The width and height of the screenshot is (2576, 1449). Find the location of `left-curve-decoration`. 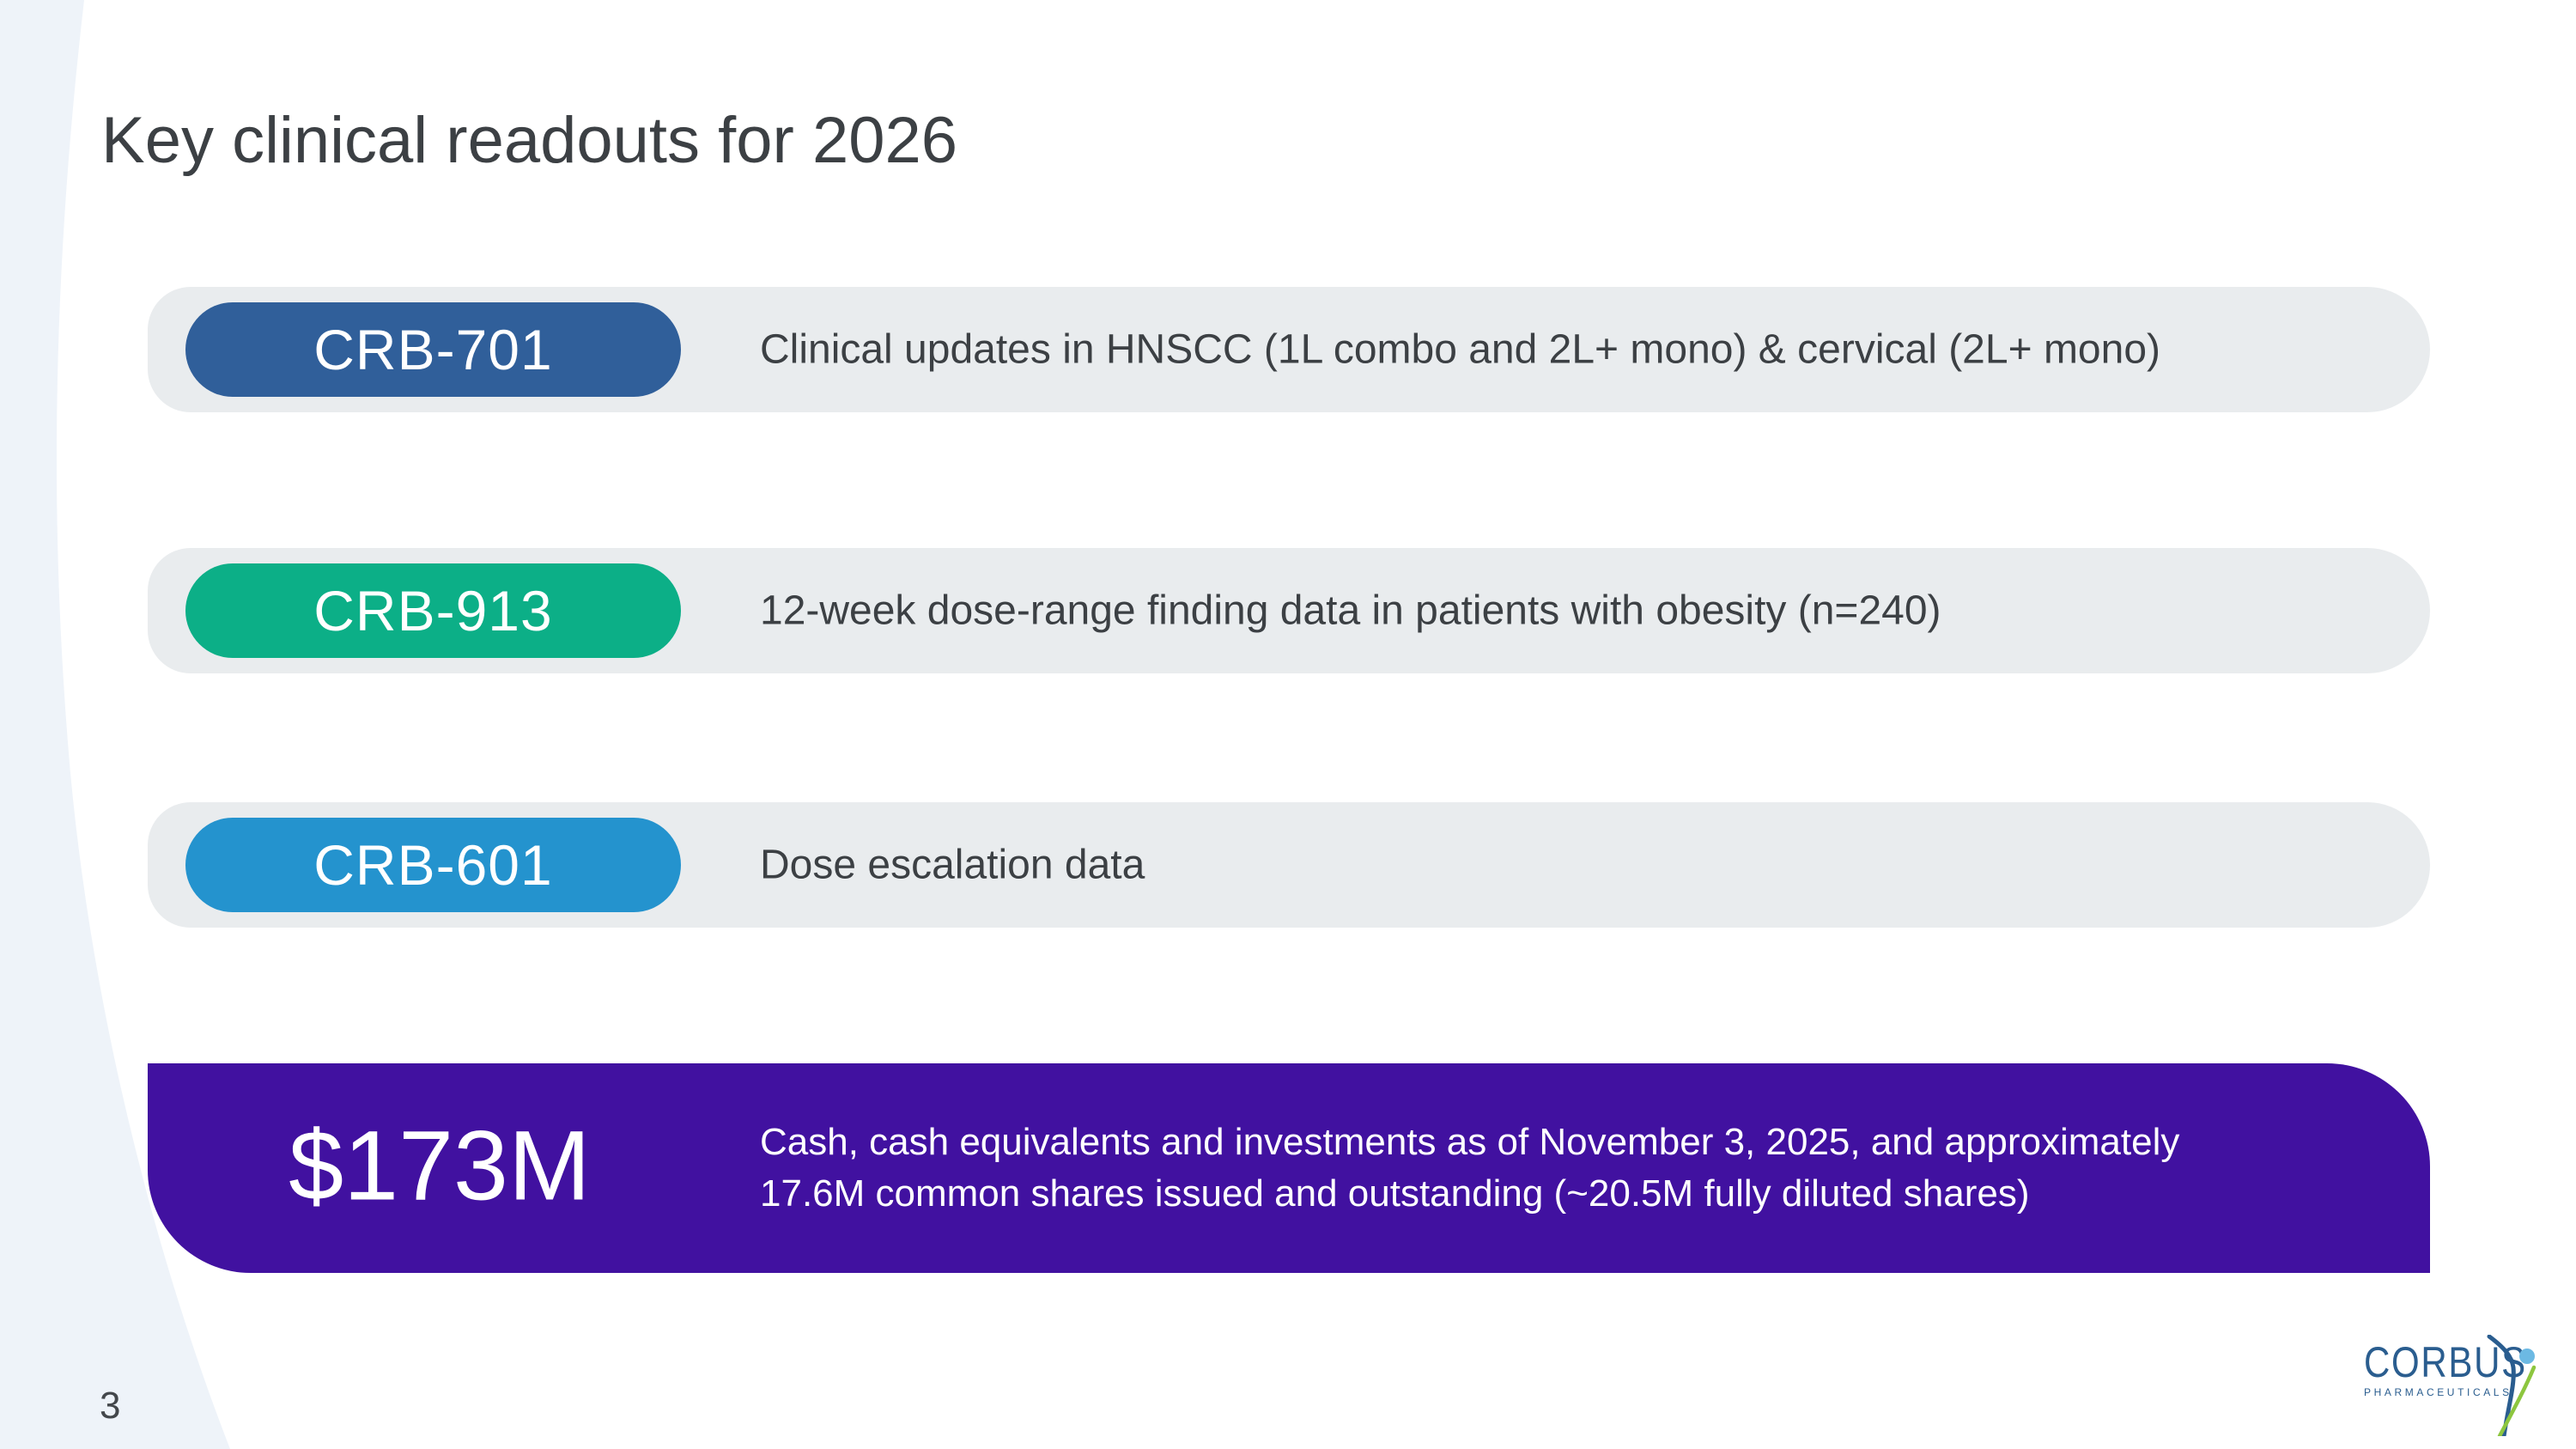

left-curve-decoration is located at coordinates (115, 724).